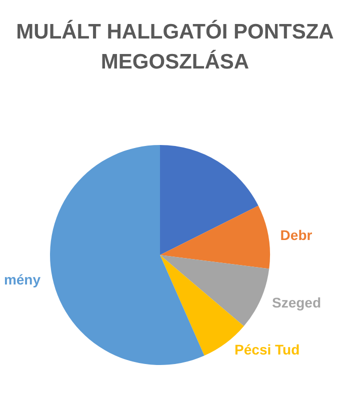 The image size is (350, 420). What do you see at coordinates (22, 279) in the screenshot?
I see `slice-label: mény` at bounding box center [22, 279].